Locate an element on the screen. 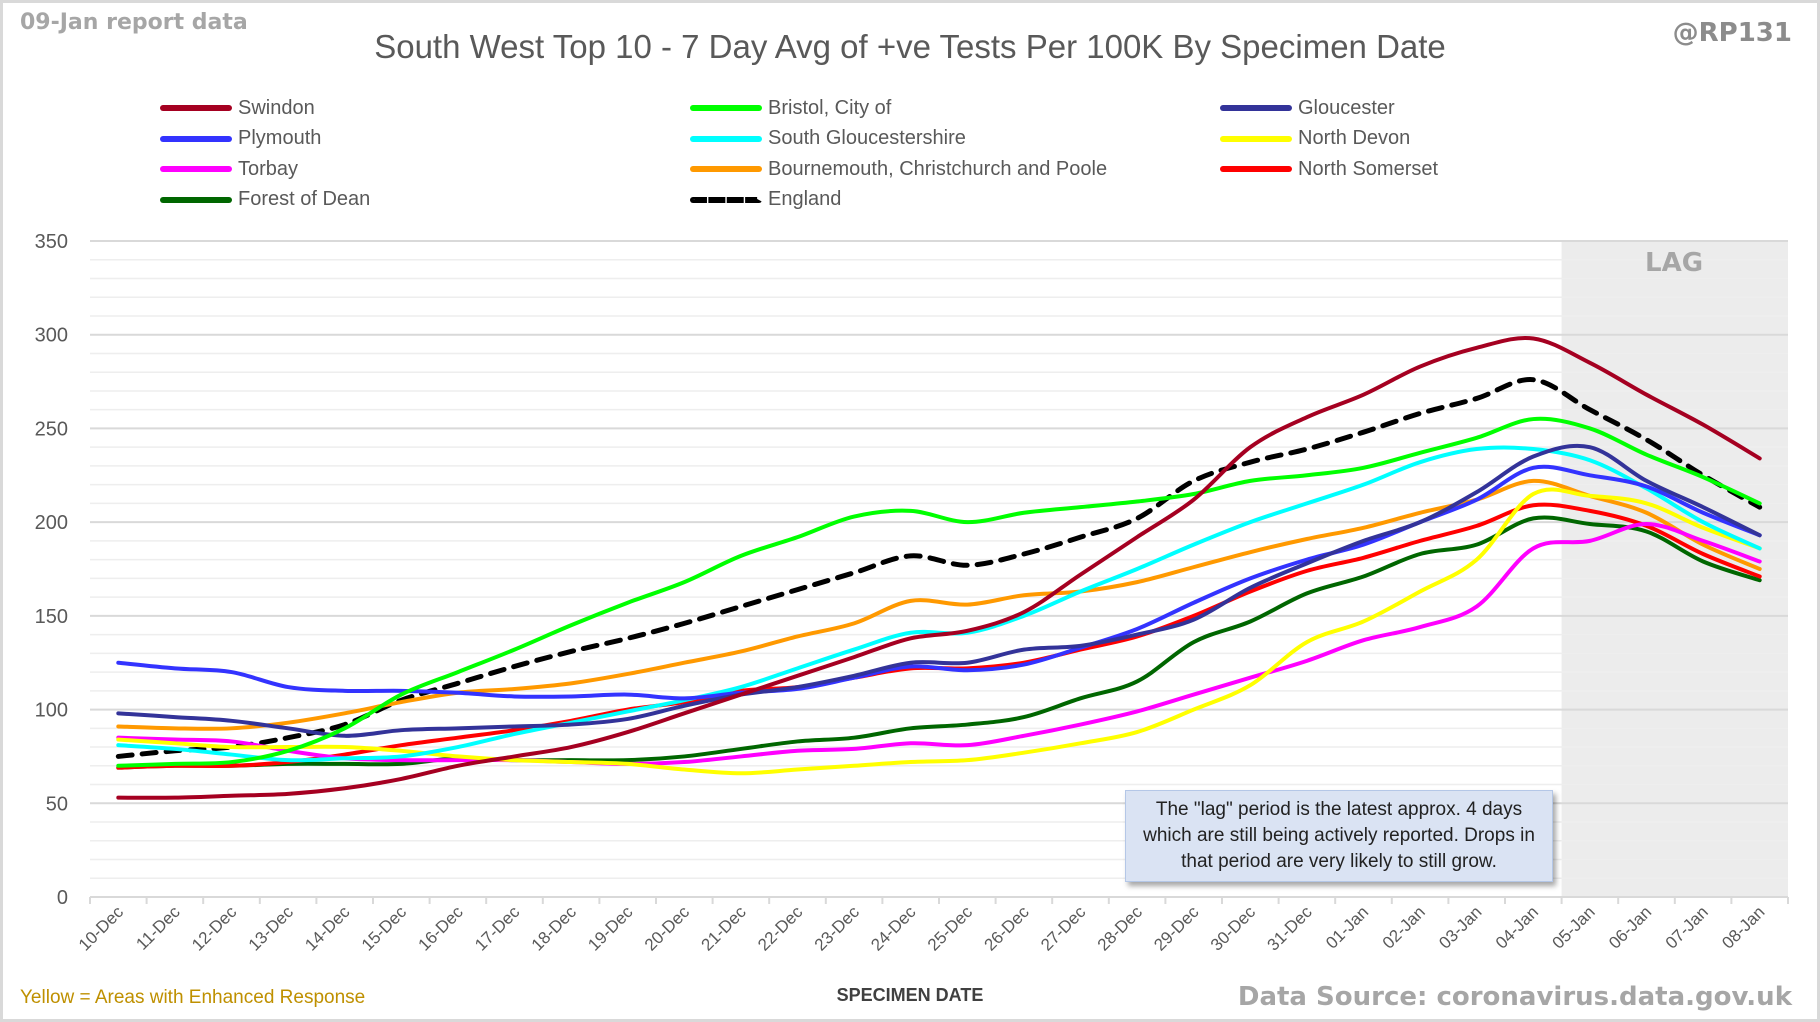  x-tick-label: 30-Dec is located at coordinates (1233, 928).